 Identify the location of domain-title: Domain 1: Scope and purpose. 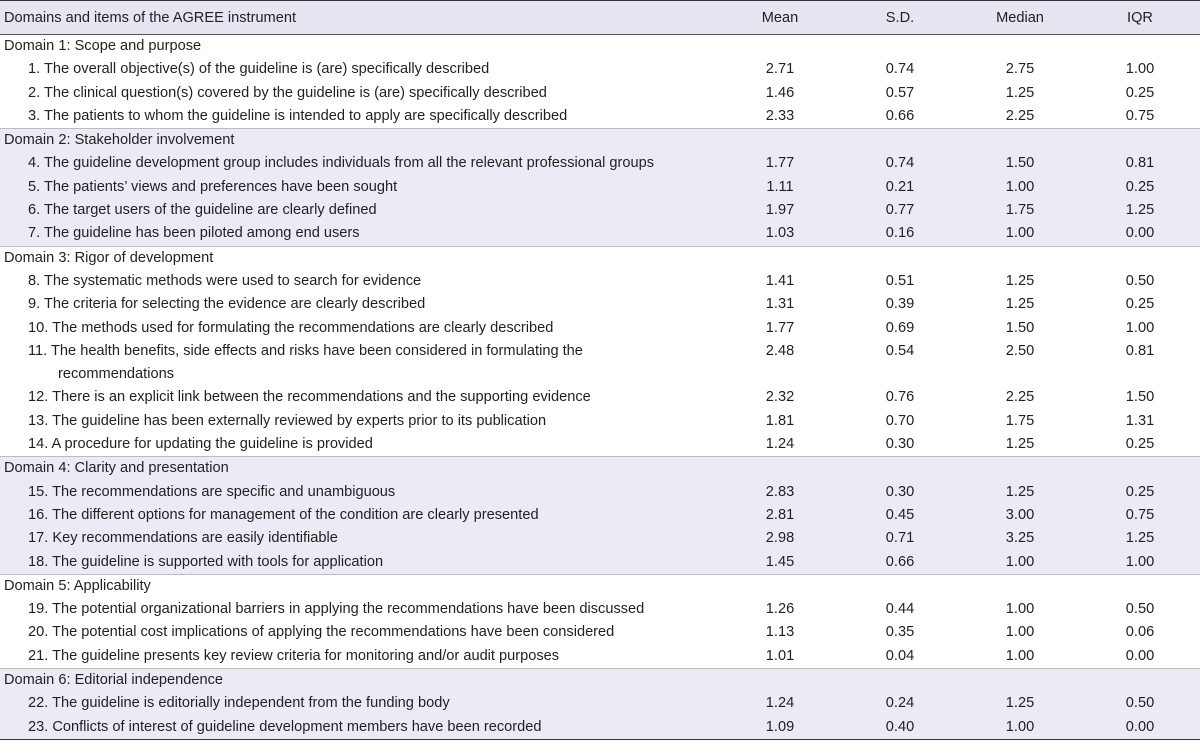
(103, 46).